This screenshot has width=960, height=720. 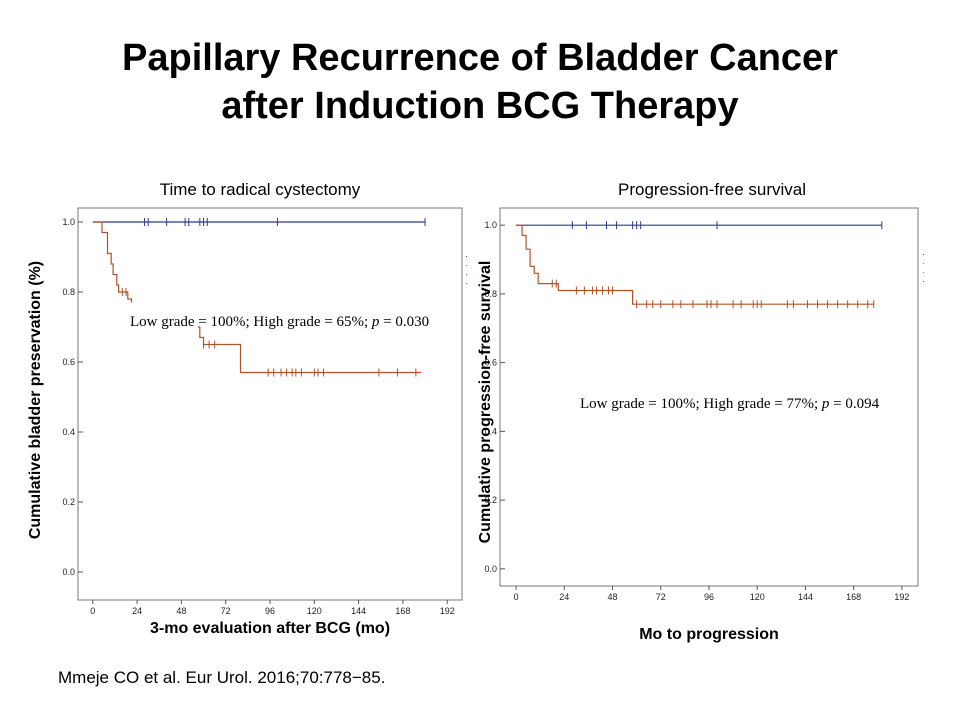 What do you see at coordinates (516, 597) in the screenshot?
I see `chart1-x-tick-label: 0` at bounding box center [516, 597].